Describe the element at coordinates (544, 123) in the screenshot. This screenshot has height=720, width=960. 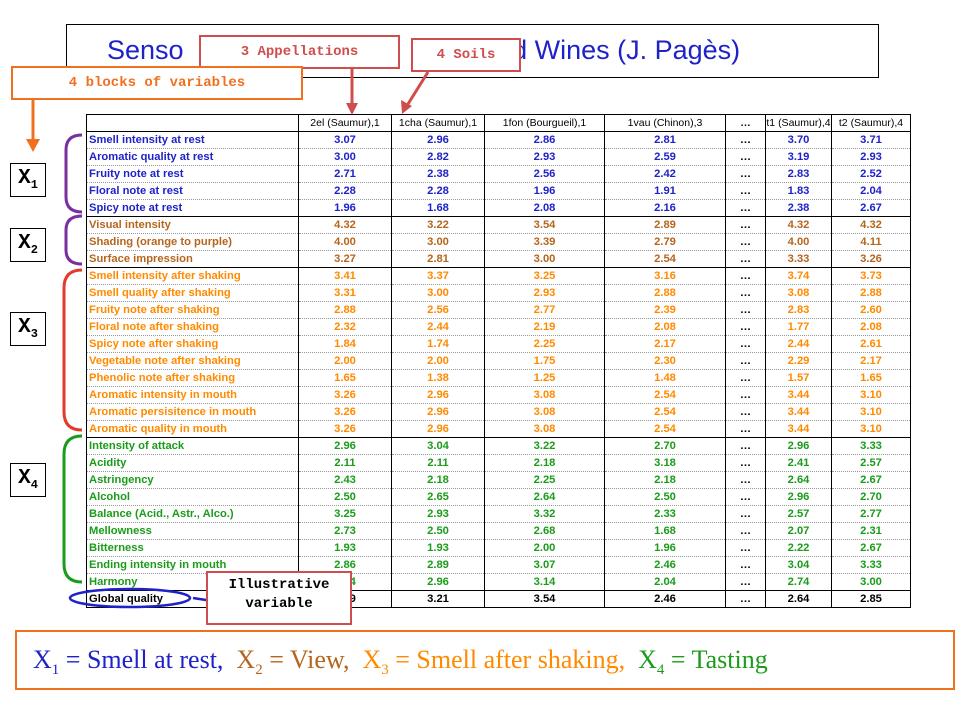
I see `column-header: 1fon (Bourgueil),1` at that location.